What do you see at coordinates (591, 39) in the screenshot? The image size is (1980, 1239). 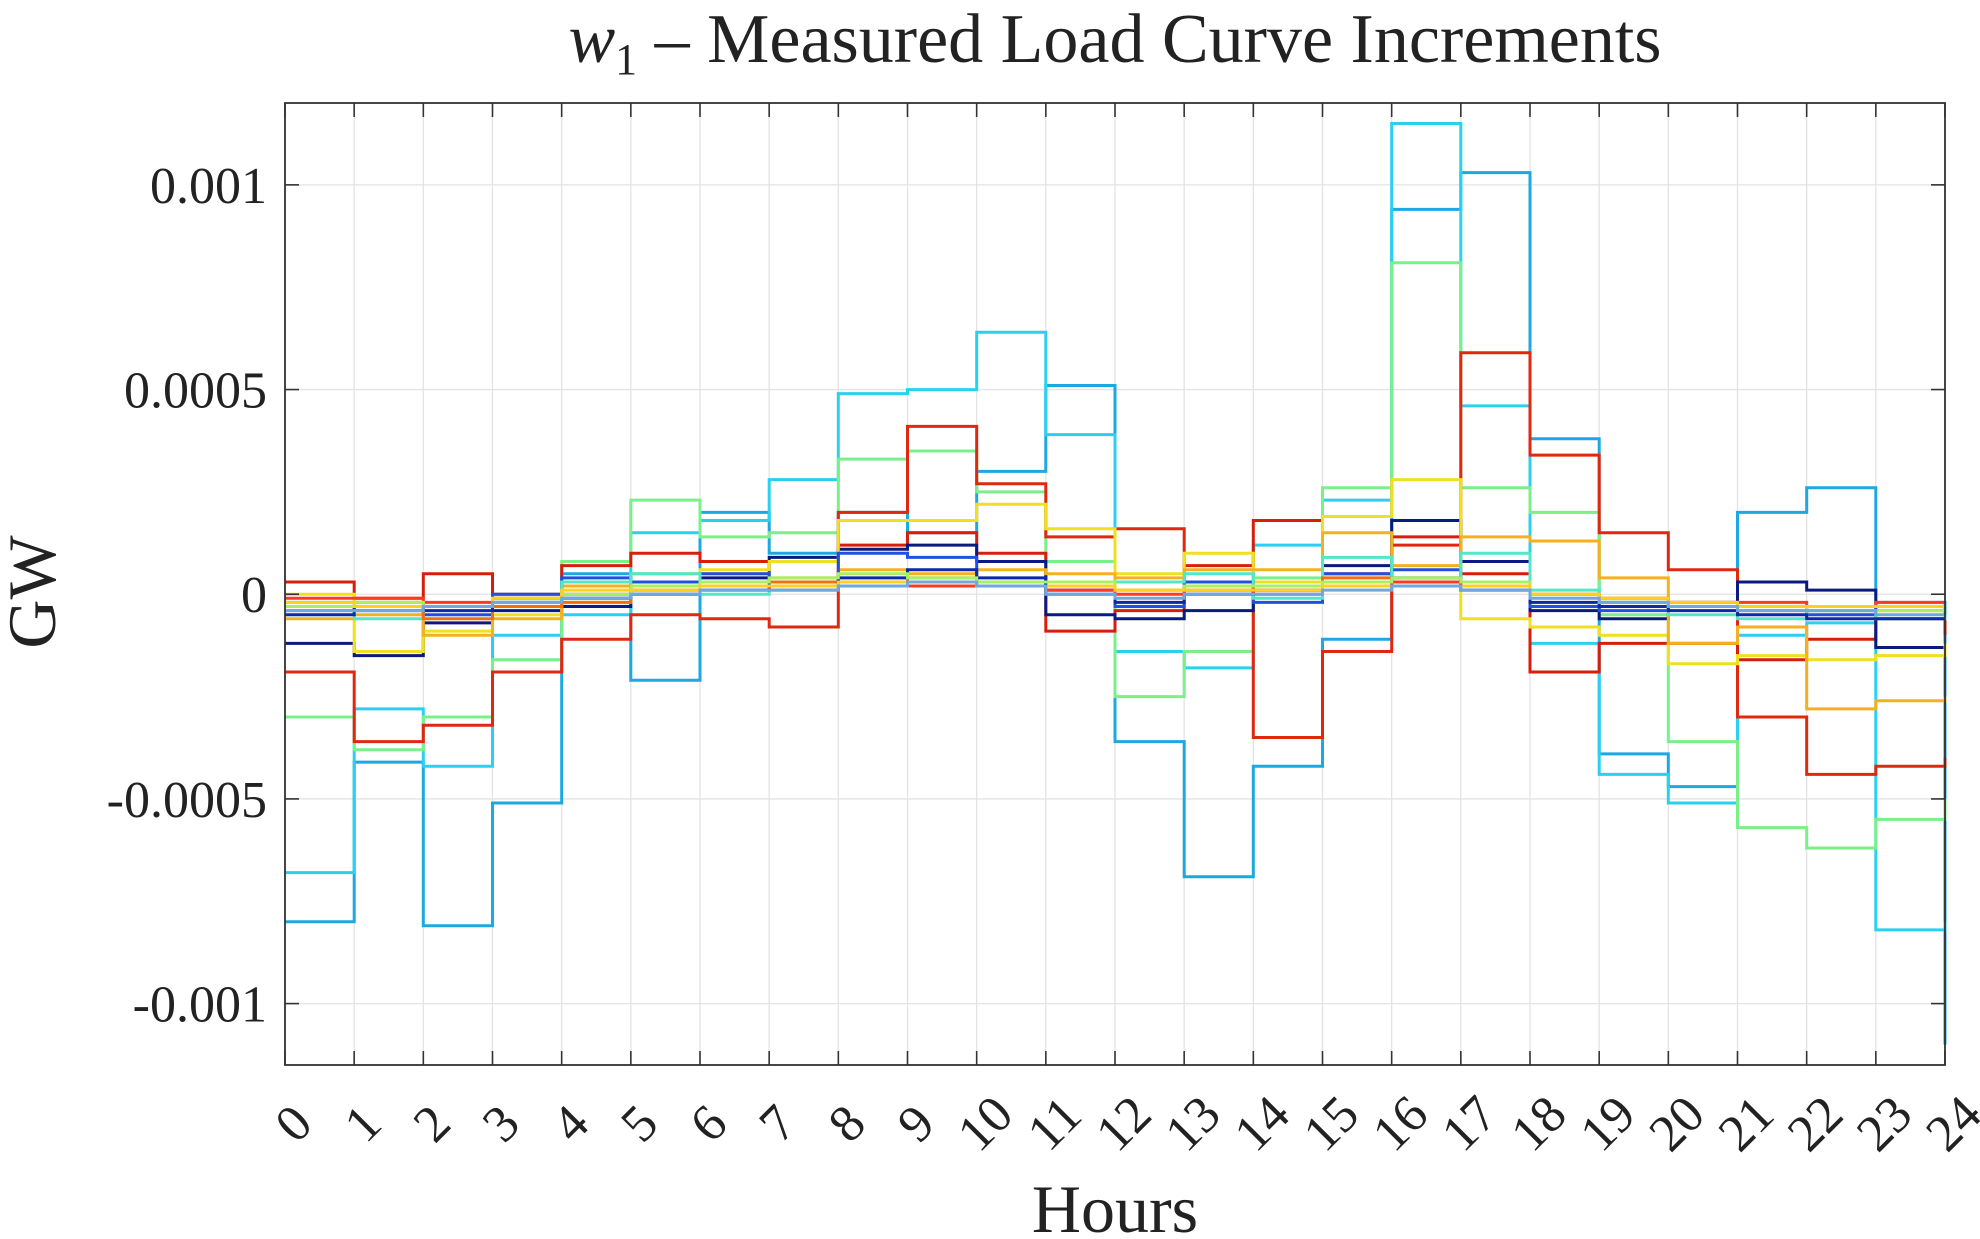 I see `title-symbol: w` at bounding box center [591, 39].